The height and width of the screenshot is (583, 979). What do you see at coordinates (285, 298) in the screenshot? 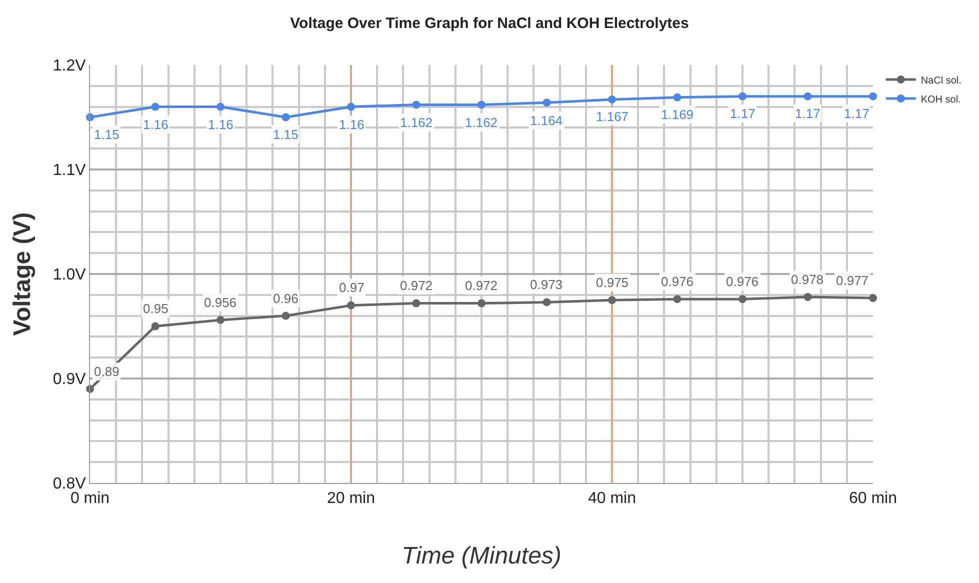
I see `data-label: 0.96` at bounding box center [285, 298].